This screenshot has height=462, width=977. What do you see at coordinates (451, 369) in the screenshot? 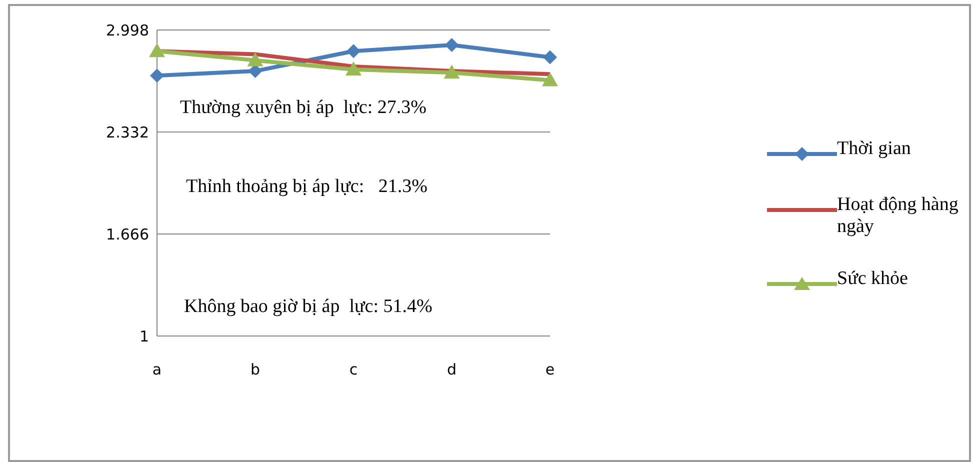
I see `x-tick-label: d` at bounding box center [451, 369].